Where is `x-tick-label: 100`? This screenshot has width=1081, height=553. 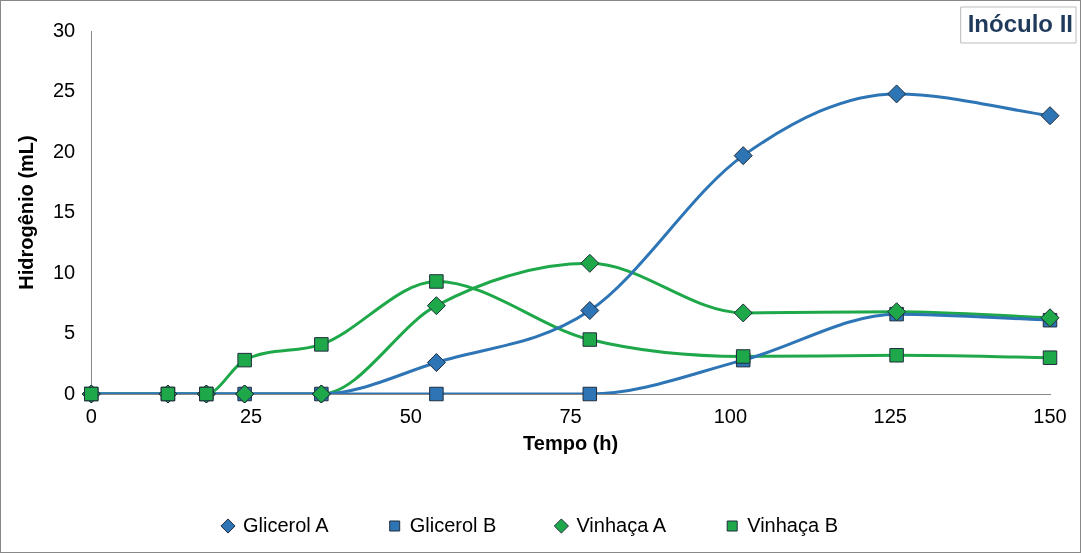
x-tick-label: 100 is located at coordinates (730, 415).